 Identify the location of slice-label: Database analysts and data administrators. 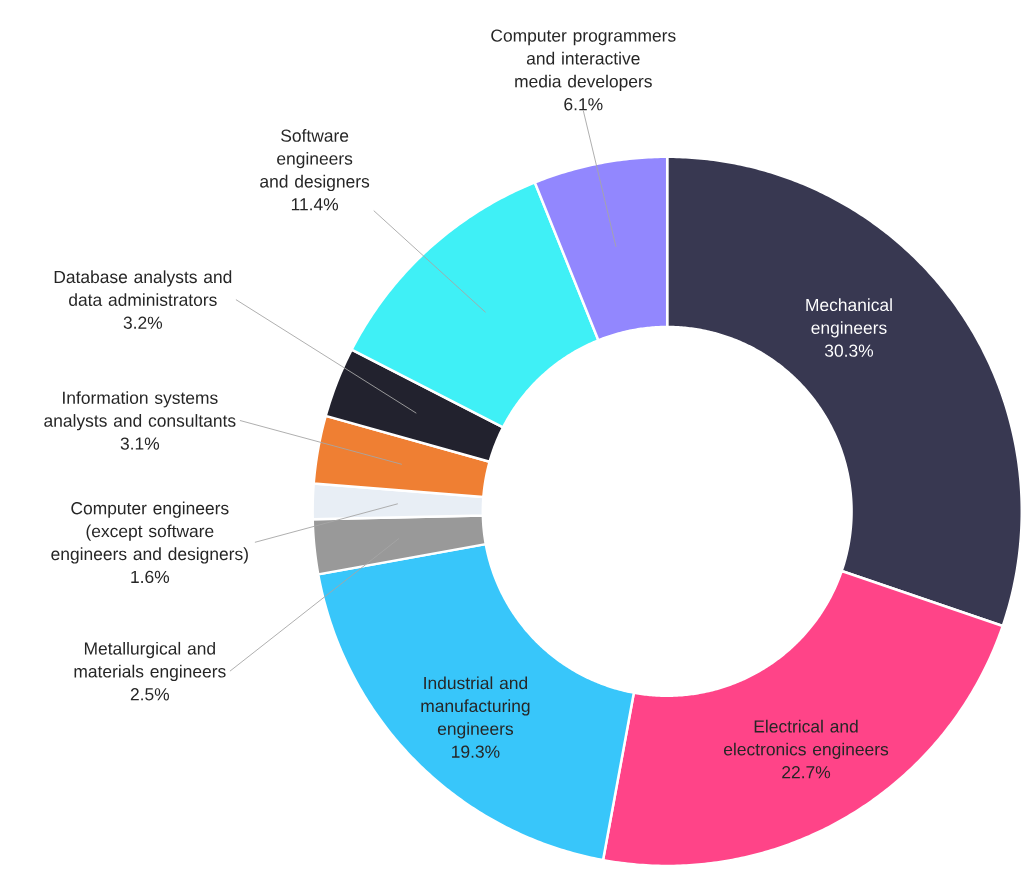
(143, 288).